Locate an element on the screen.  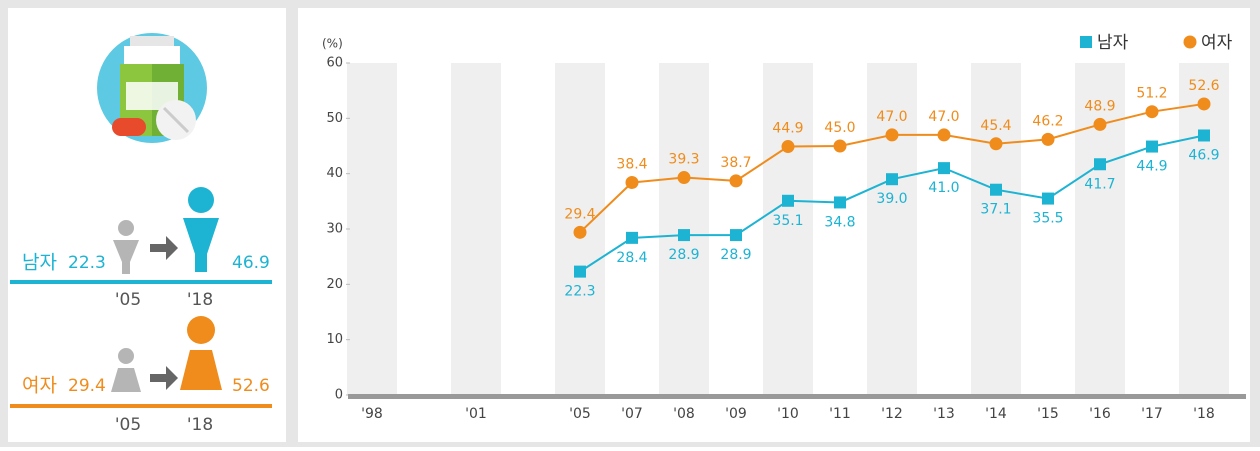
x-tick-label: '13 is located at coordinates (944, 414).